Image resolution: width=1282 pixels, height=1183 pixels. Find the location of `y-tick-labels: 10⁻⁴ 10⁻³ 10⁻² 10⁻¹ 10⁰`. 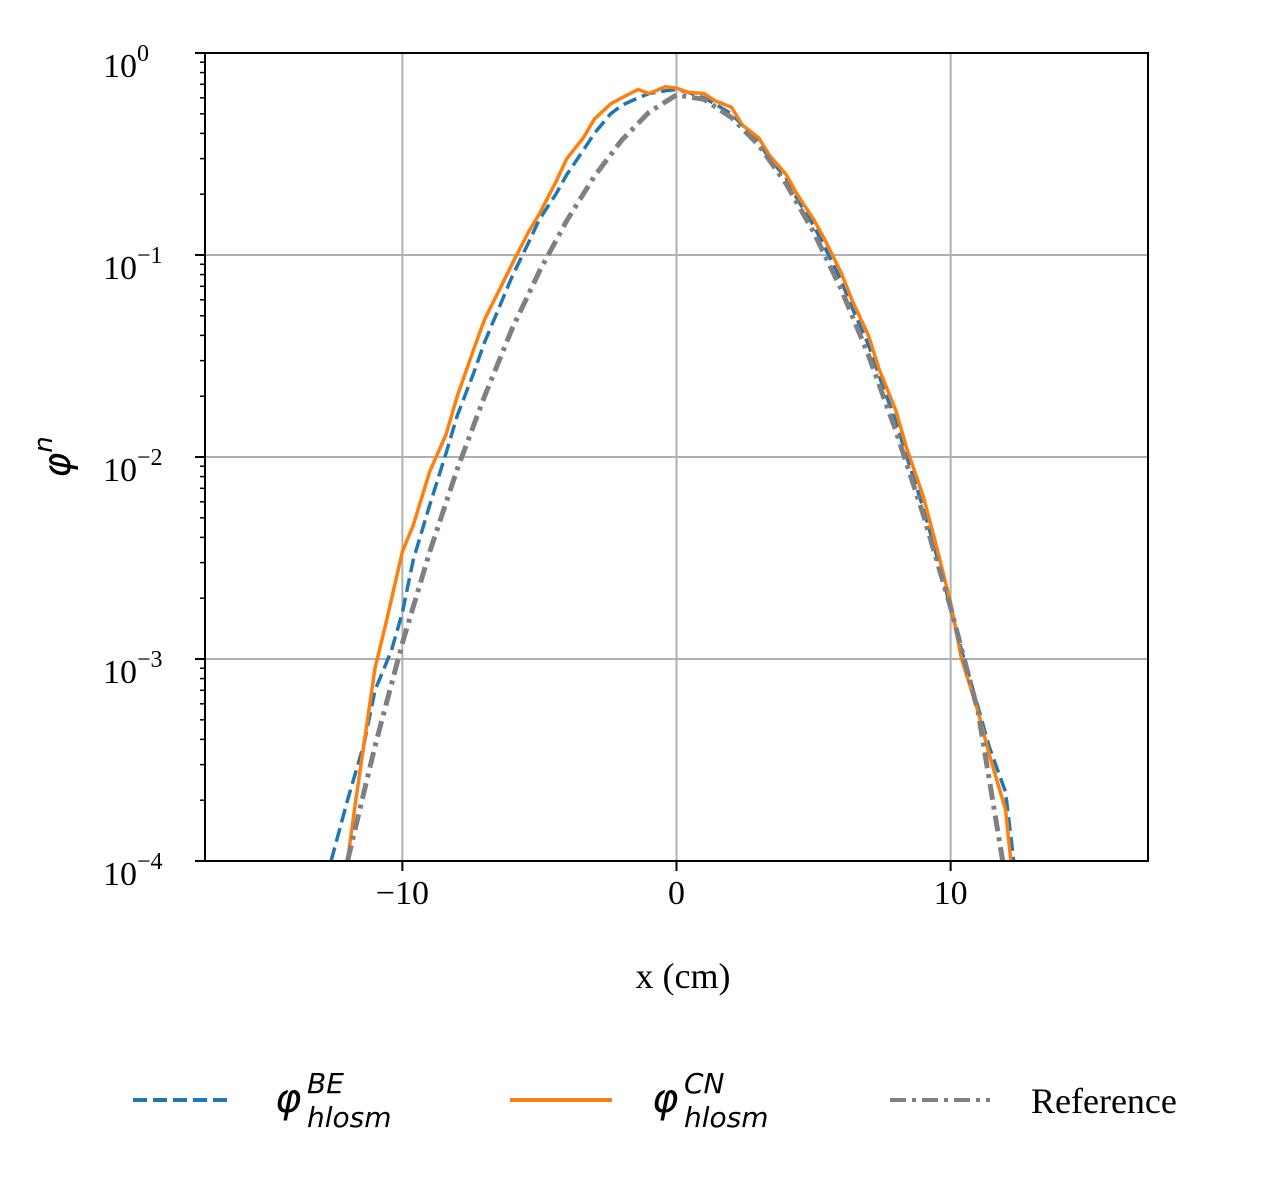

y-tick-labels: 10⁻⁴ 10⁻³ 10⁻² 10⁻¹ 10⁰ is located at coordinates (133, 467).